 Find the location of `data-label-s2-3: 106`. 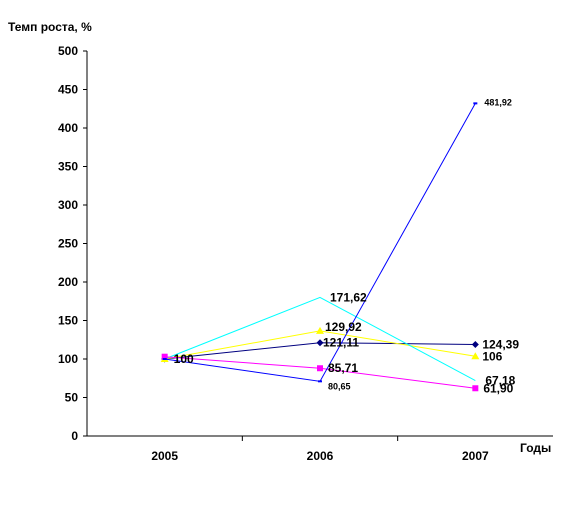

data-label-s2-3: 106 is located at coordinates (492, 356).